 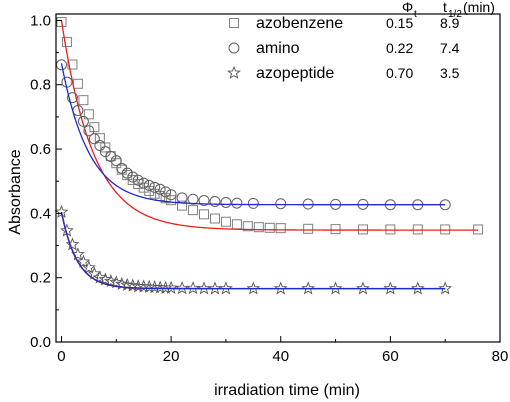 I want to click on phi-header: Φ, so click(x=407, y=7).